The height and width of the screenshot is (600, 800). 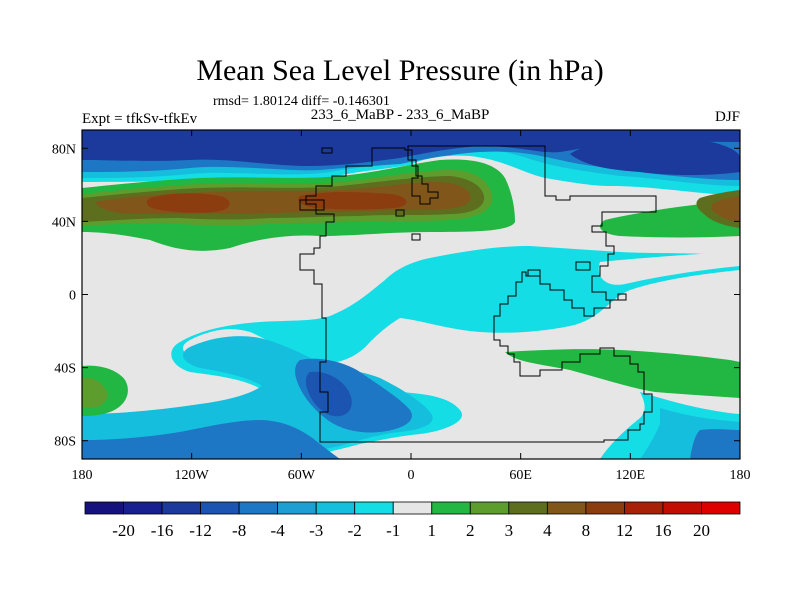 I want to click on colorbar-level-label: 1, so click(x=432, y=530).